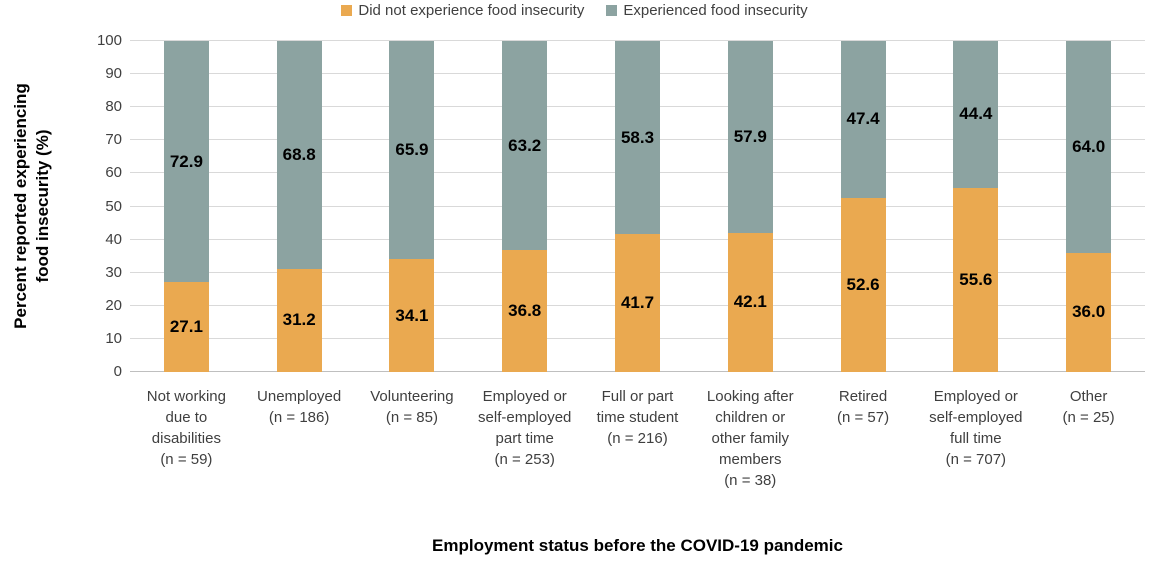 This screenshot has height=570, width=1149. What do you see at coordinates (113, 272) in the screenshot?
I see `y-tick-label: 30` at bounding box center [113, 272].